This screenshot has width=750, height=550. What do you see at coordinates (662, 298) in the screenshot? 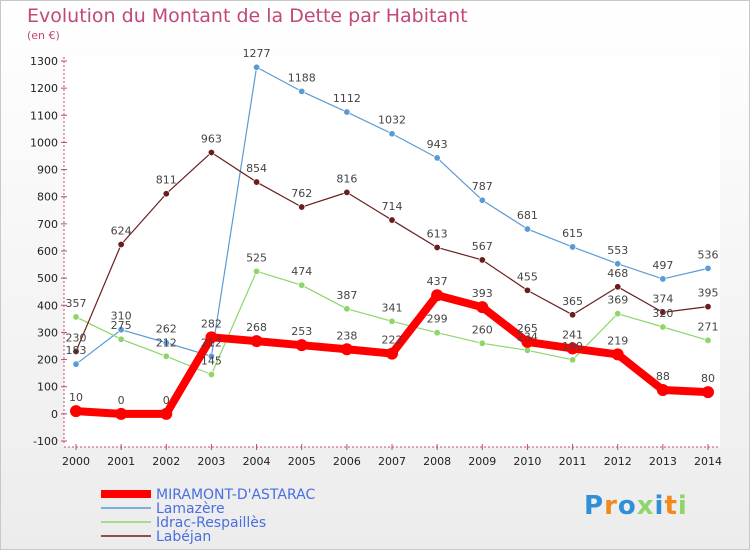
I see `data-label: 374` at bounding box center [662, 298].